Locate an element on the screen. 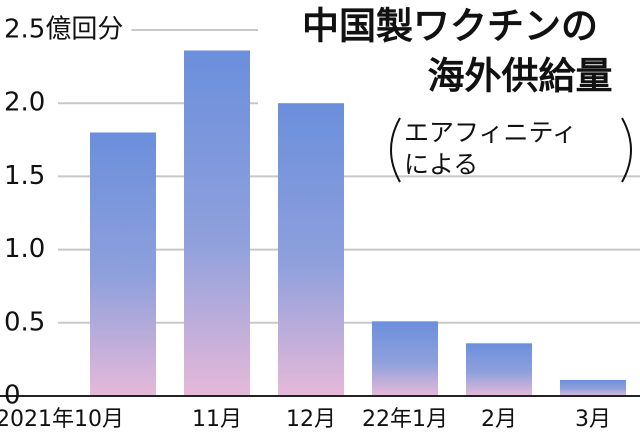 This screenshot has width=640, height=442. x-tick-label: 12月 is located at coordinates (311, 419).